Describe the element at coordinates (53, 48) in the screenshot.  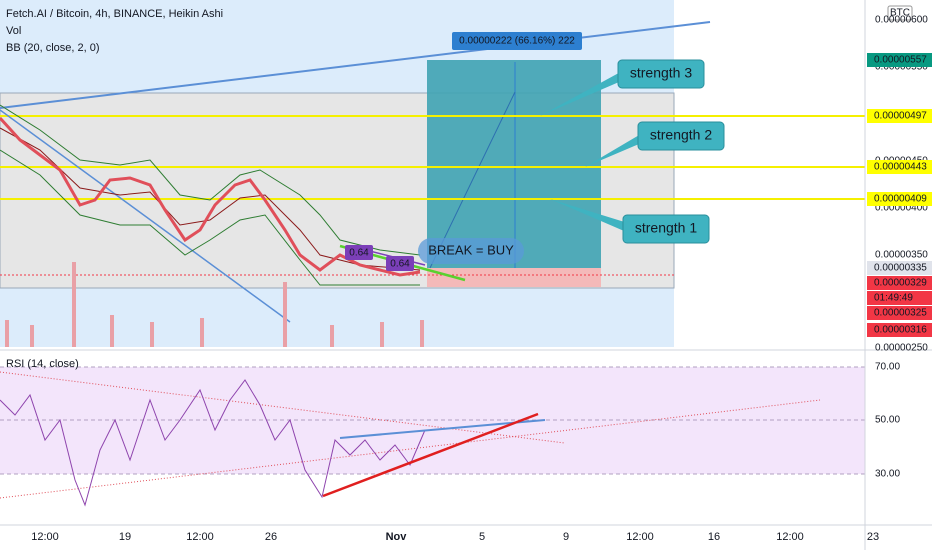
I see `indicator-label: BB (20, close, 2, 0)` at that location.